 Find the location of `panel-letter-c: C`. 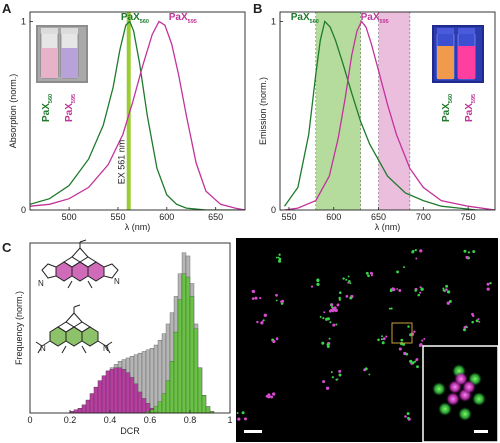

panel-letter-c: C is located at coordinates (7, 247).